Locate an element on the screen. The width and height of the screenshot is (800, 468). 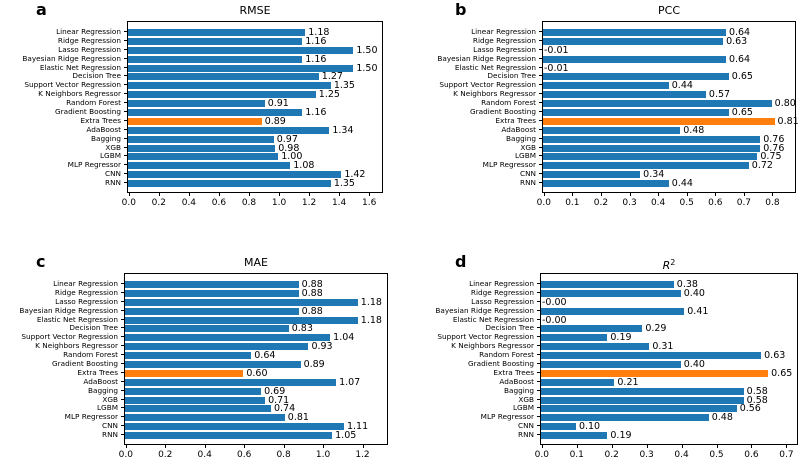
x-tick-label: 0.1 is located at coordinates (572, 203).